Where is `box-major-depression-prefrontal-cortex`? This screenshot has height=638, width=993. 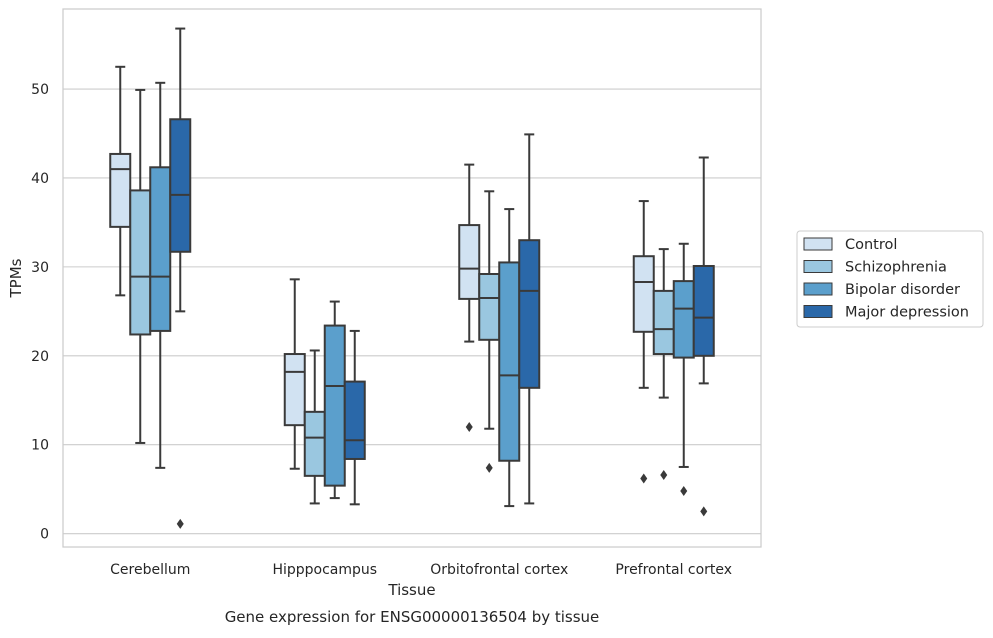
box-major-depression-prefrontal-cortex is located at coordinates (703, 336).